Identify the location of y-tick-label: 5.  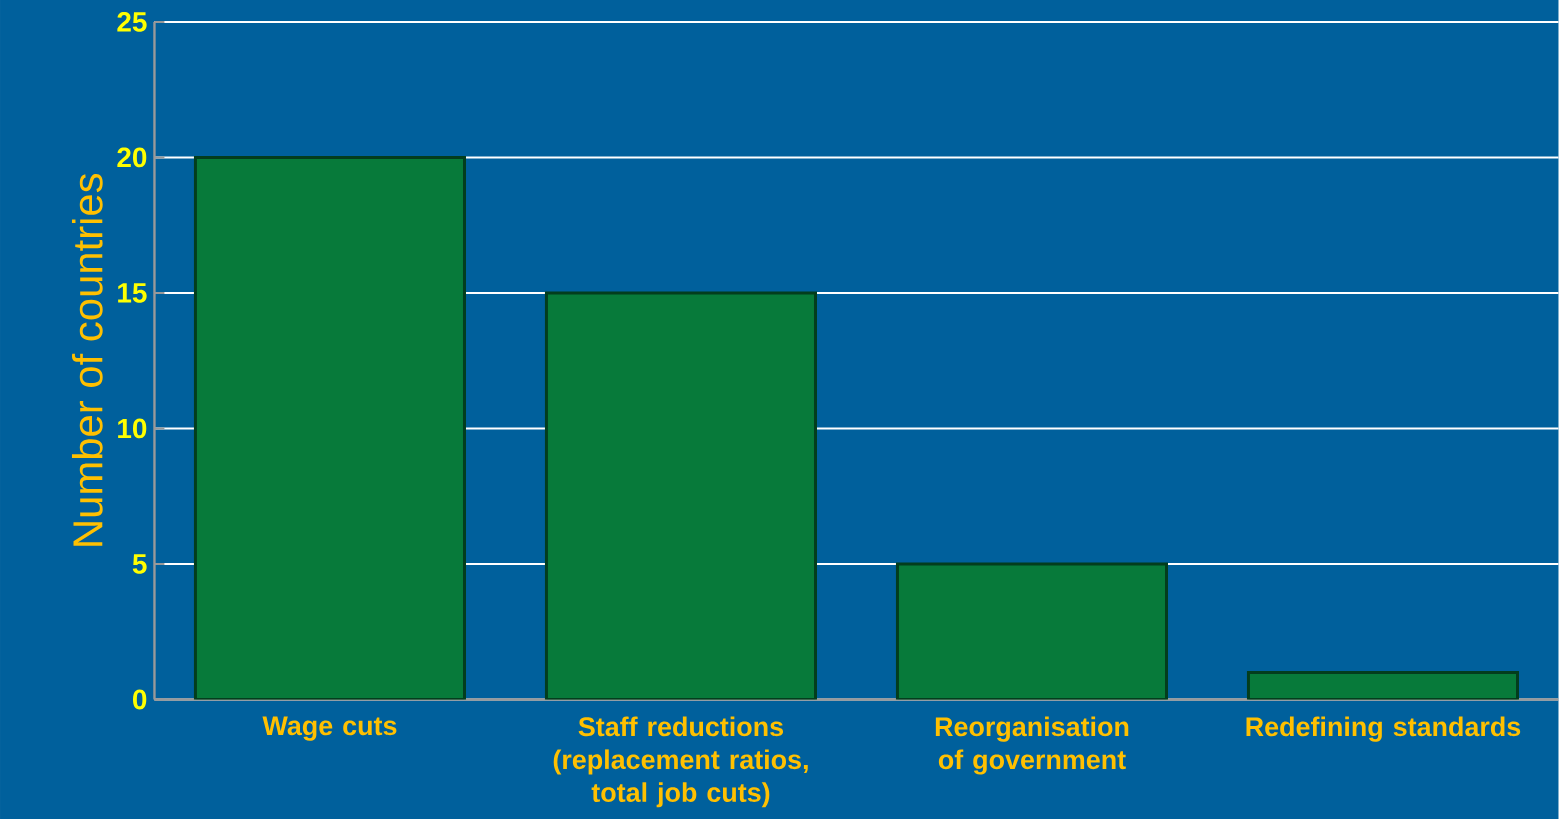
(139, 564).